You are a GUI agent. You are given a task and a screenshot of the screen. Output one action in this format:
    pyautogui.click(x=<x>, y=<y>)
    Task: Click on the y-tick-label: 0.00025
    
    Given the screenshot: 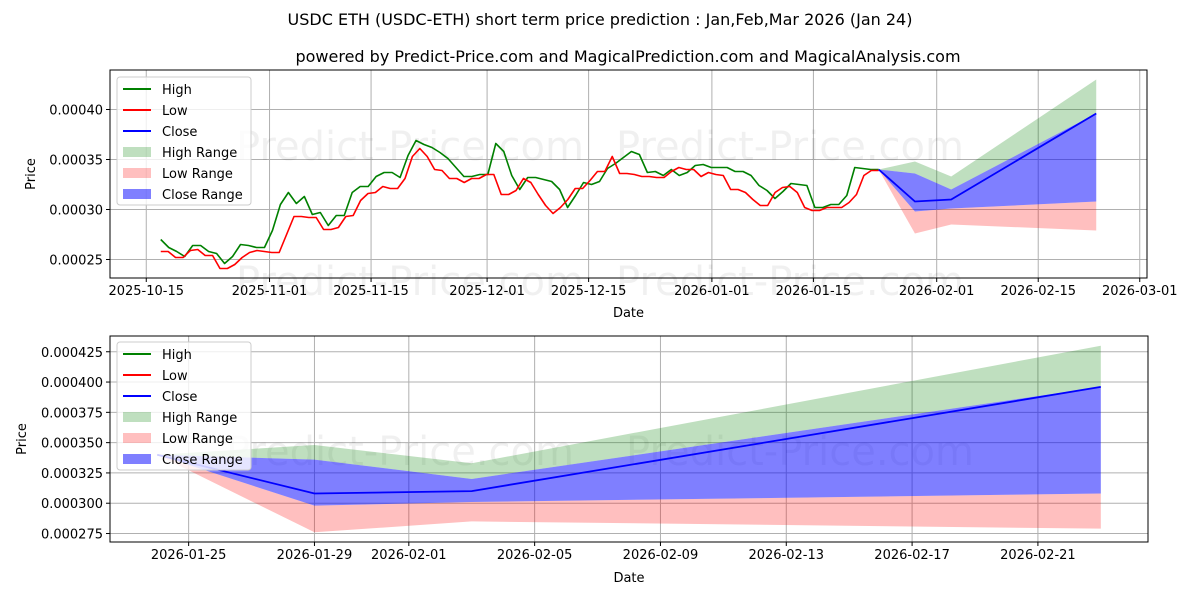 What is the action you would take?
    pyautogui.click(x=76, y=261)
    